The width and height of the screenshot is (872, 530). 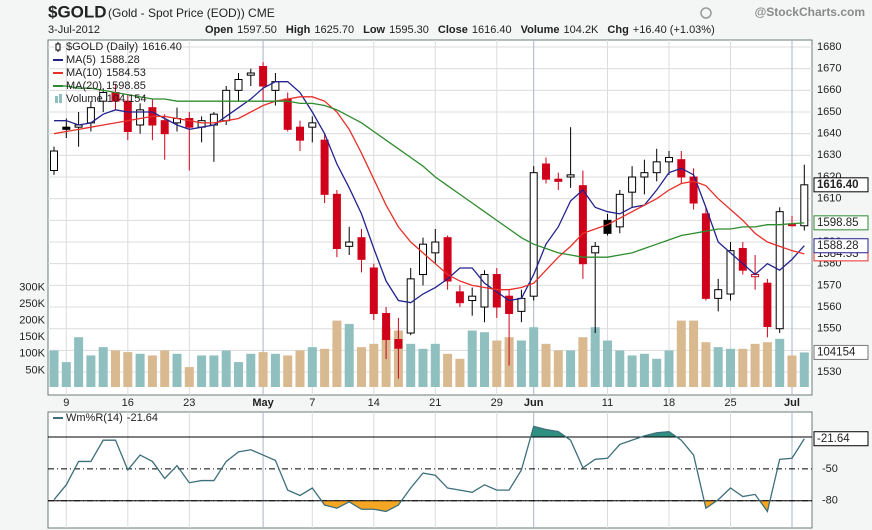 I want to click on logo-icon, so click(x=706, y=13).